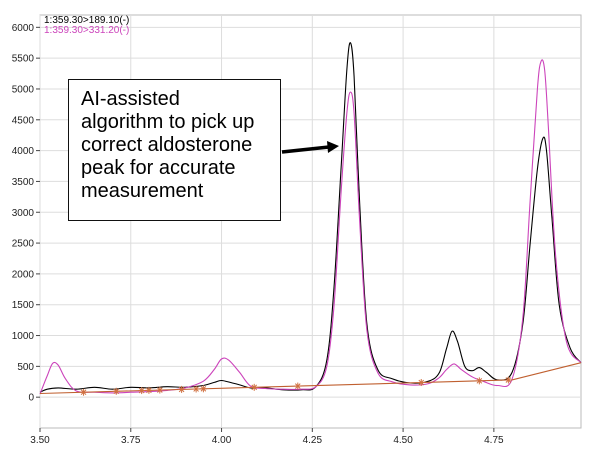 The height and width of the screenshot is (456, 600). What do you see at coordinates (403, 440) in the screenshot?
I see `x-tick-label: 4.50` at bounding box center [403, 440].